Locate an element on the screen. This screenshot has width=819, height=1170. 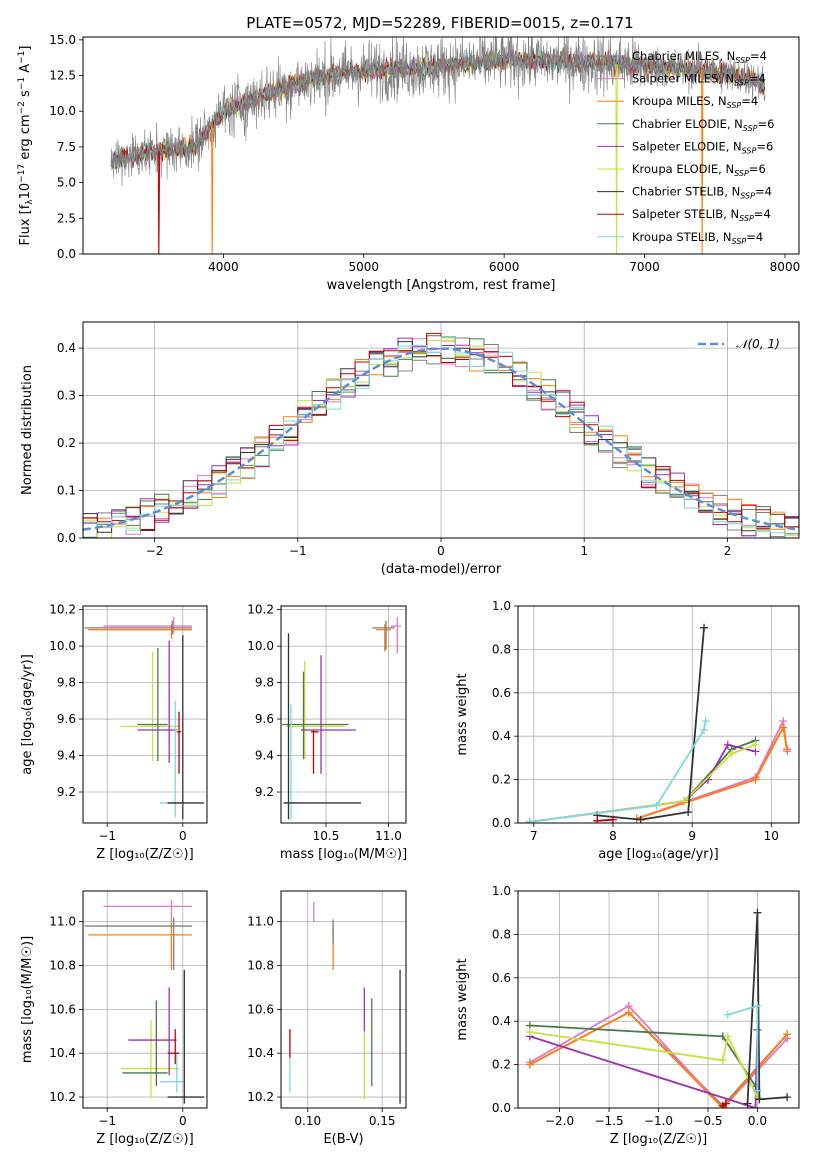
x-tick-label: 0.15 is located at coordinates (382, 1121).